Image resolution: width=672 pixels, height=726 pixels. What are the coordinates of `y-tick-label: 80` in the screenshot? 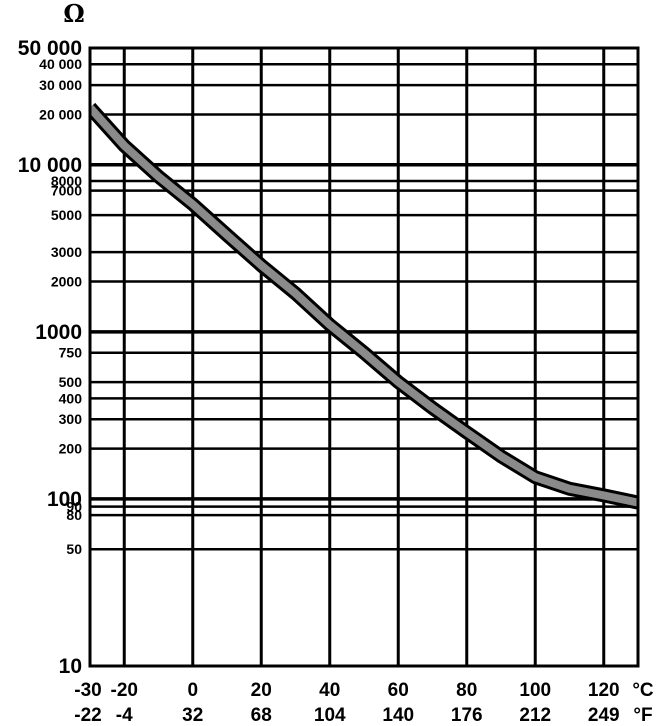 It's located at (74, 515).